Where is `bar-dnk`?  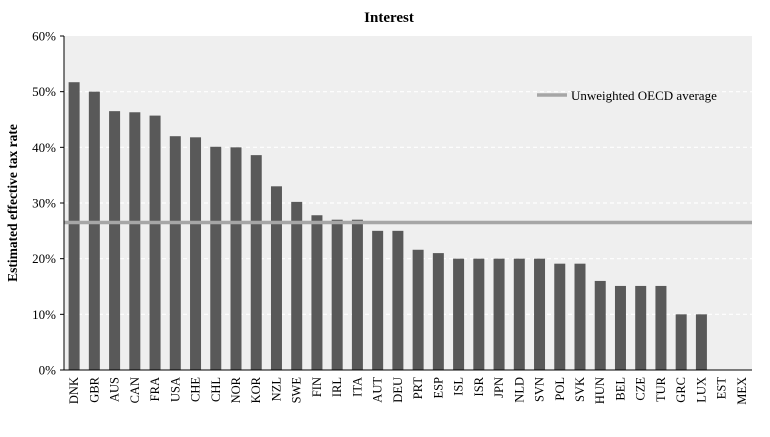 bar-dnk is located at coordinates (74, 226).